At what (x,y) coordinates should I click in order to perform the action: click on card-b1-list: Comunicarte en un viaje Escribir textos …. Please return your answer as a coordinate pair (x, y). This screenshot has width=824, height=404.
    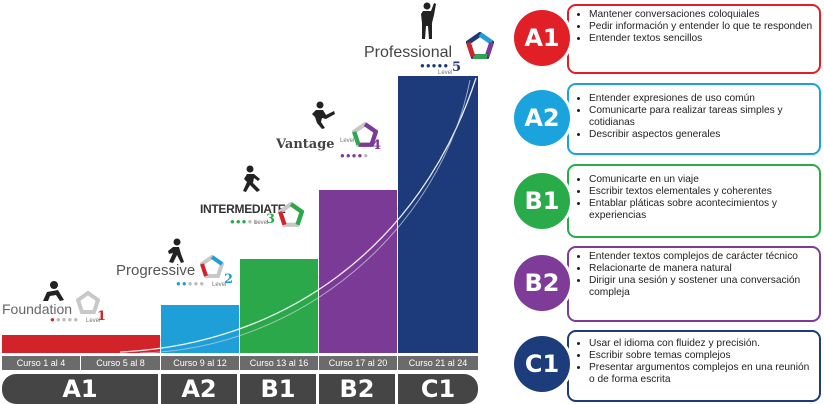
    Looking at the image, I should click on (694, 195).